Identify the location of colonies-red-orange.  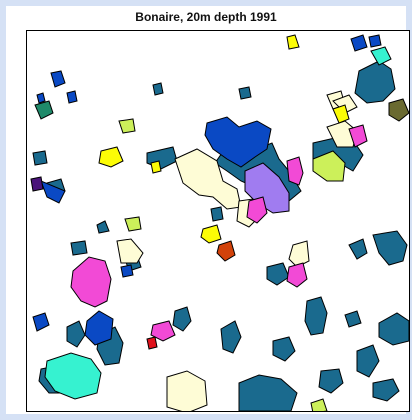
(226, 251).